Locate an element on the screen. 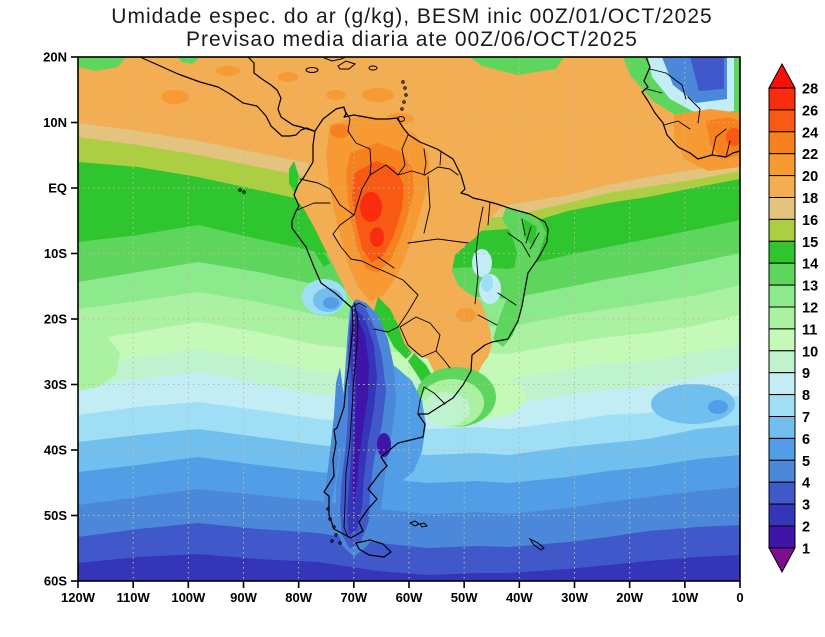  border-bol-bra is located at coordinates (384, 277).